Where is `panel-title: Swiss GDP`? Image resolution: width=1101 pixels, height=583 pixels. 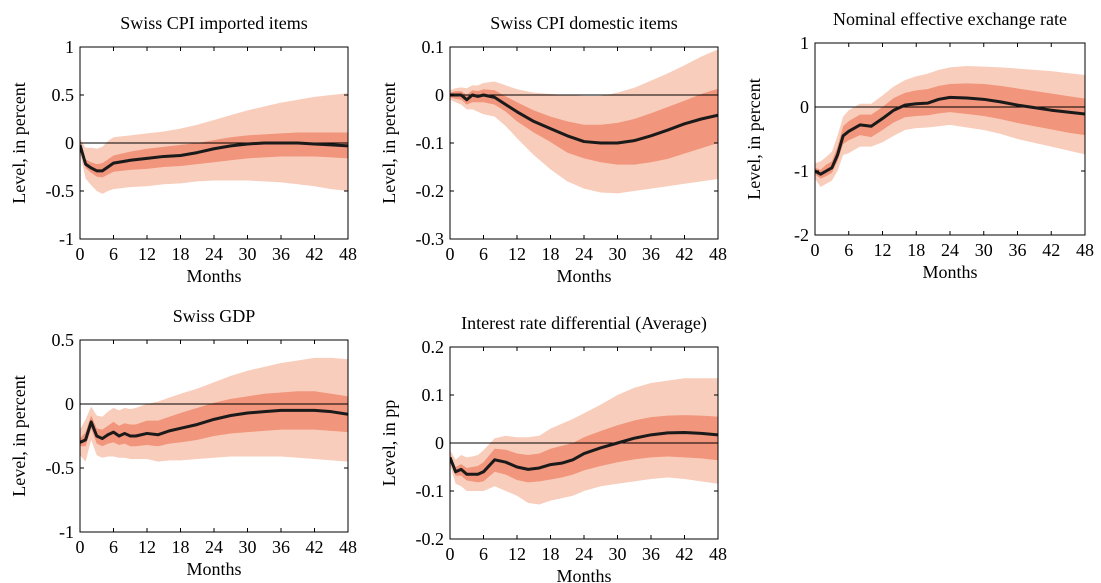
panel-title: Swiss GDP is located at coordinates (214, 316).